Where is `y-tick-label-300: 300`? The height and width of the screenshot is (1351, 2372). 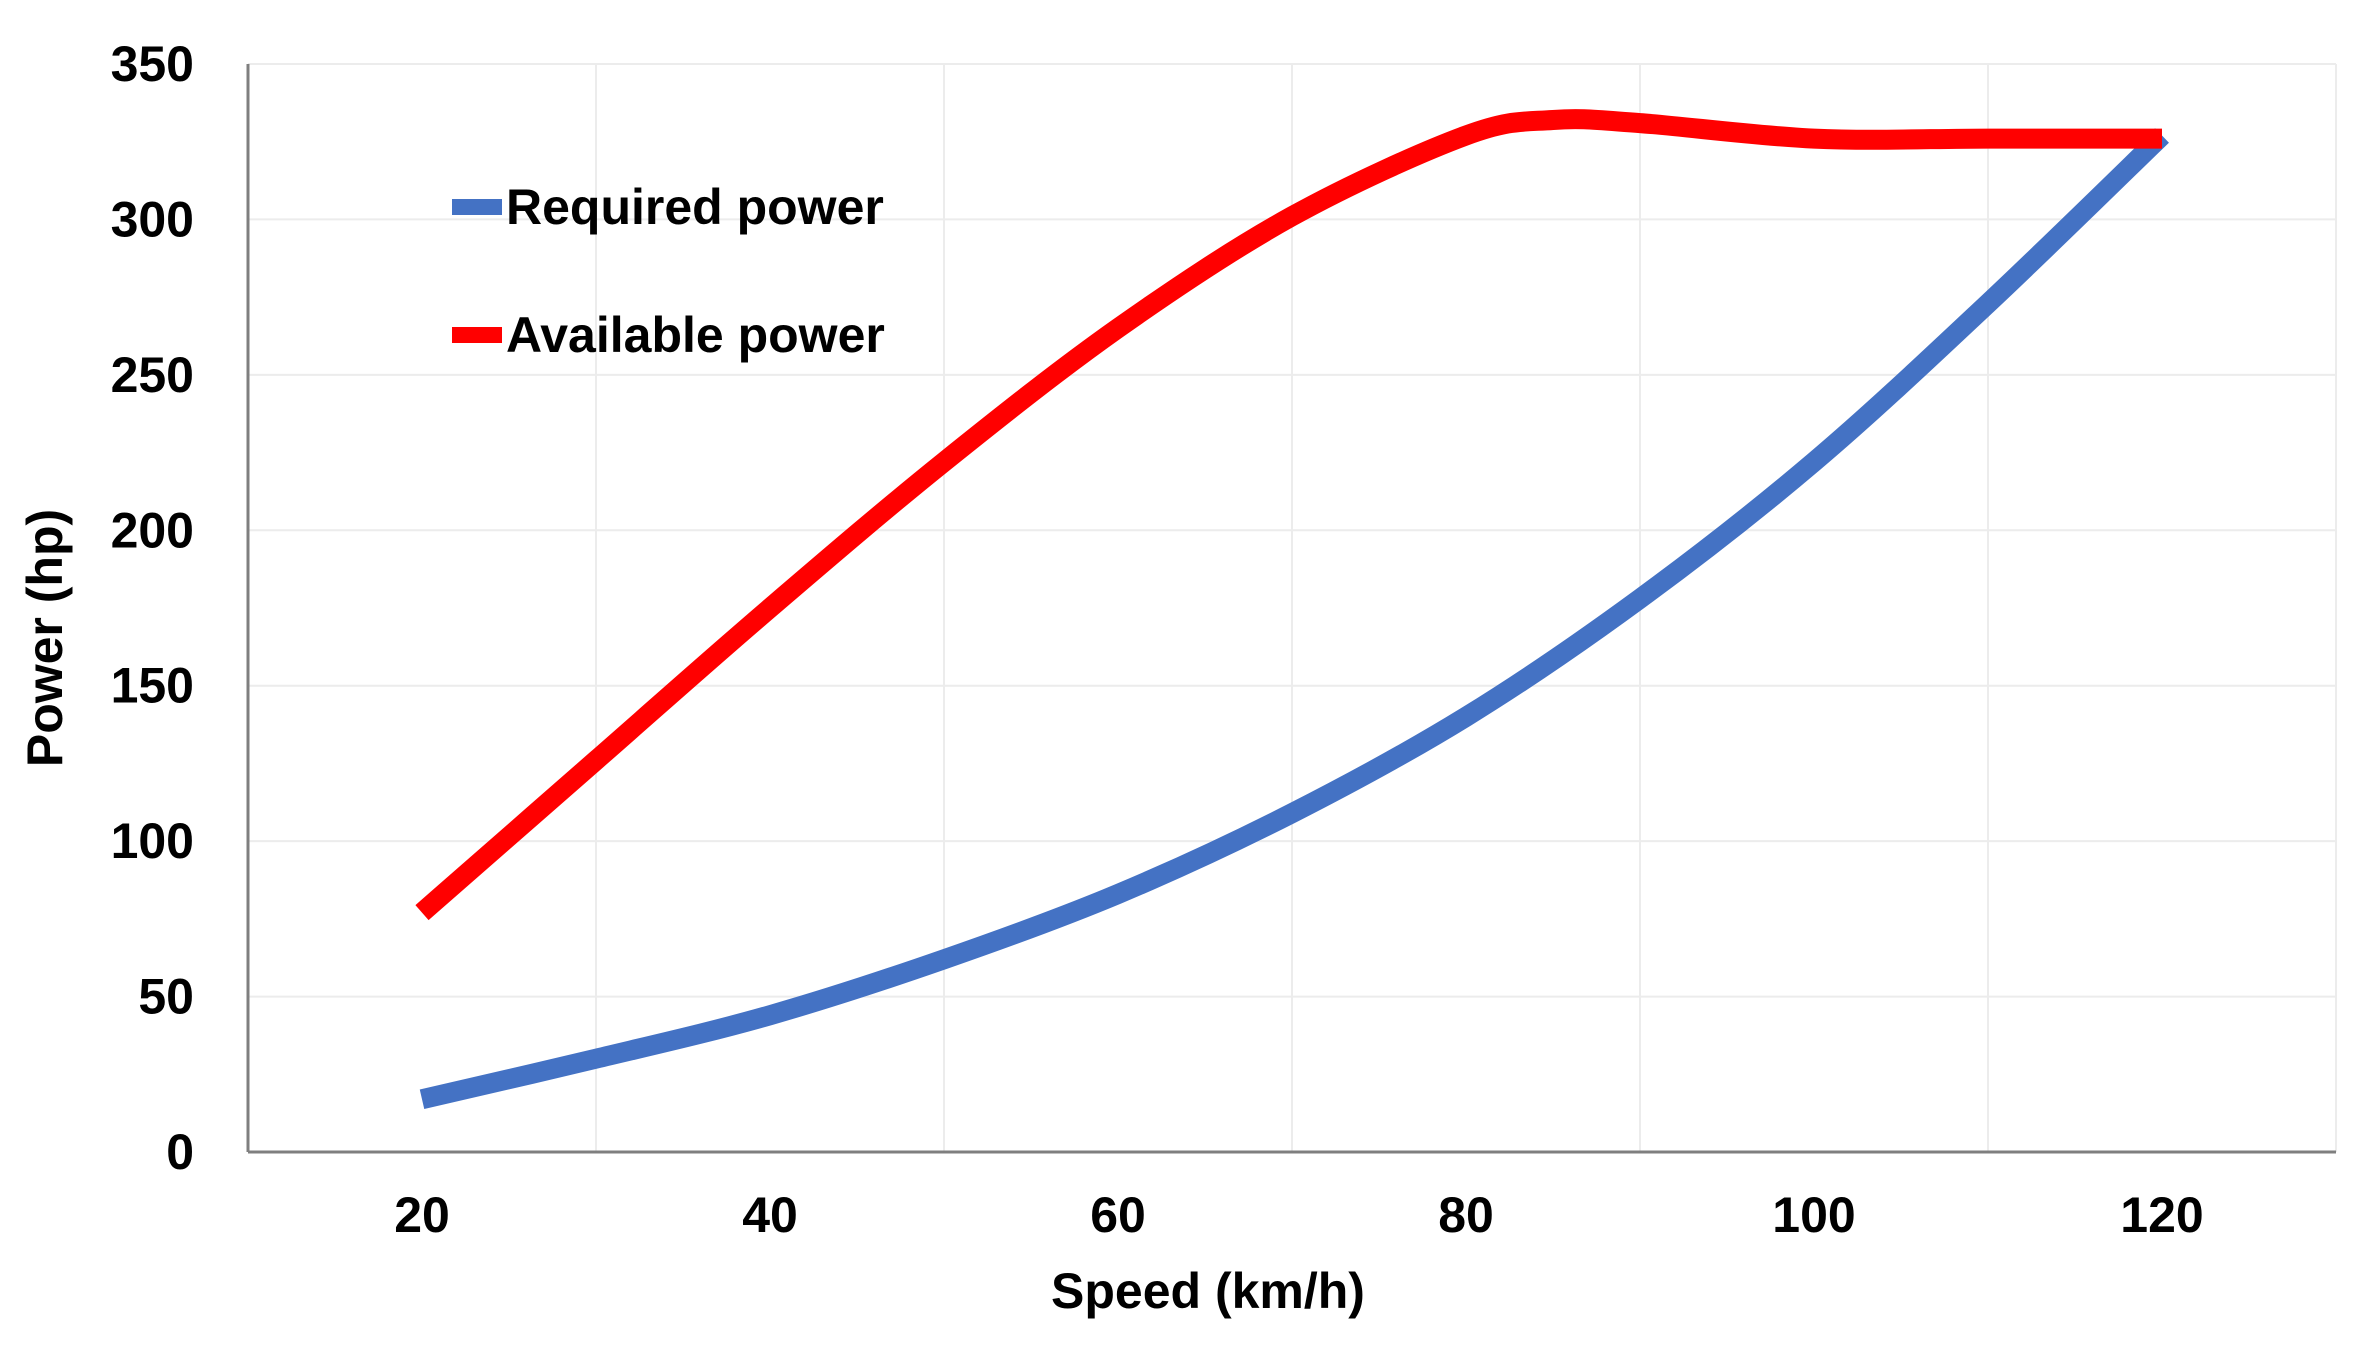 y-tick-label-300: 300 is located at coordinates (152, 219).